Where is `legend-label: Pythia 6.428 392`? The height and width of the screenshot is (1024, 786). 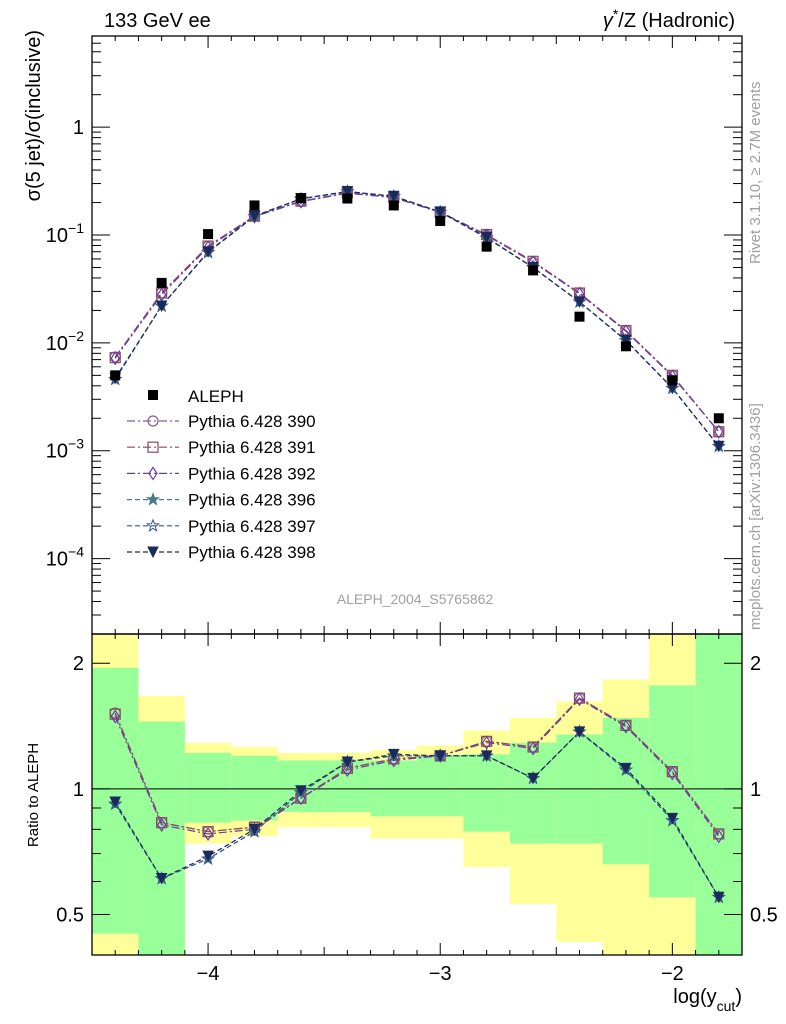
legend-label: Pythia 6.428 392 is located at coordinates (252, 473).